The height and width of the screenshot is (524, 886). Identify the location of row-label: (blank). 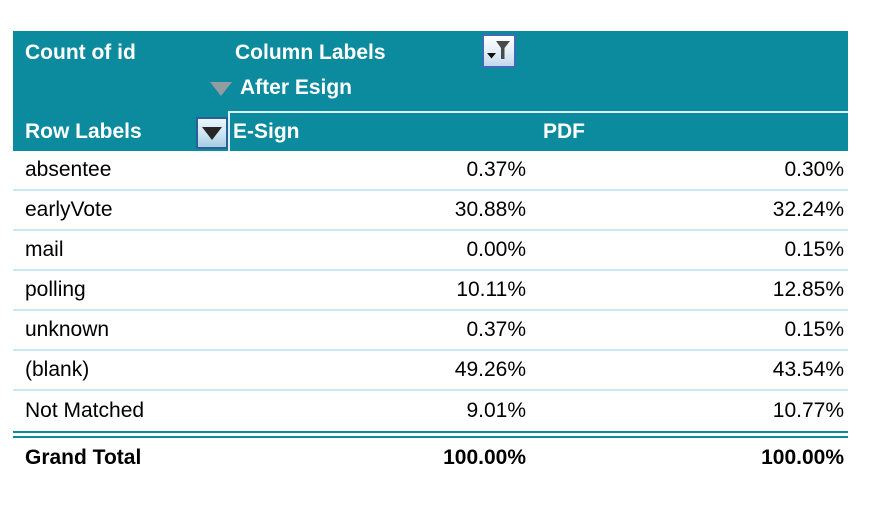
(57, 369).